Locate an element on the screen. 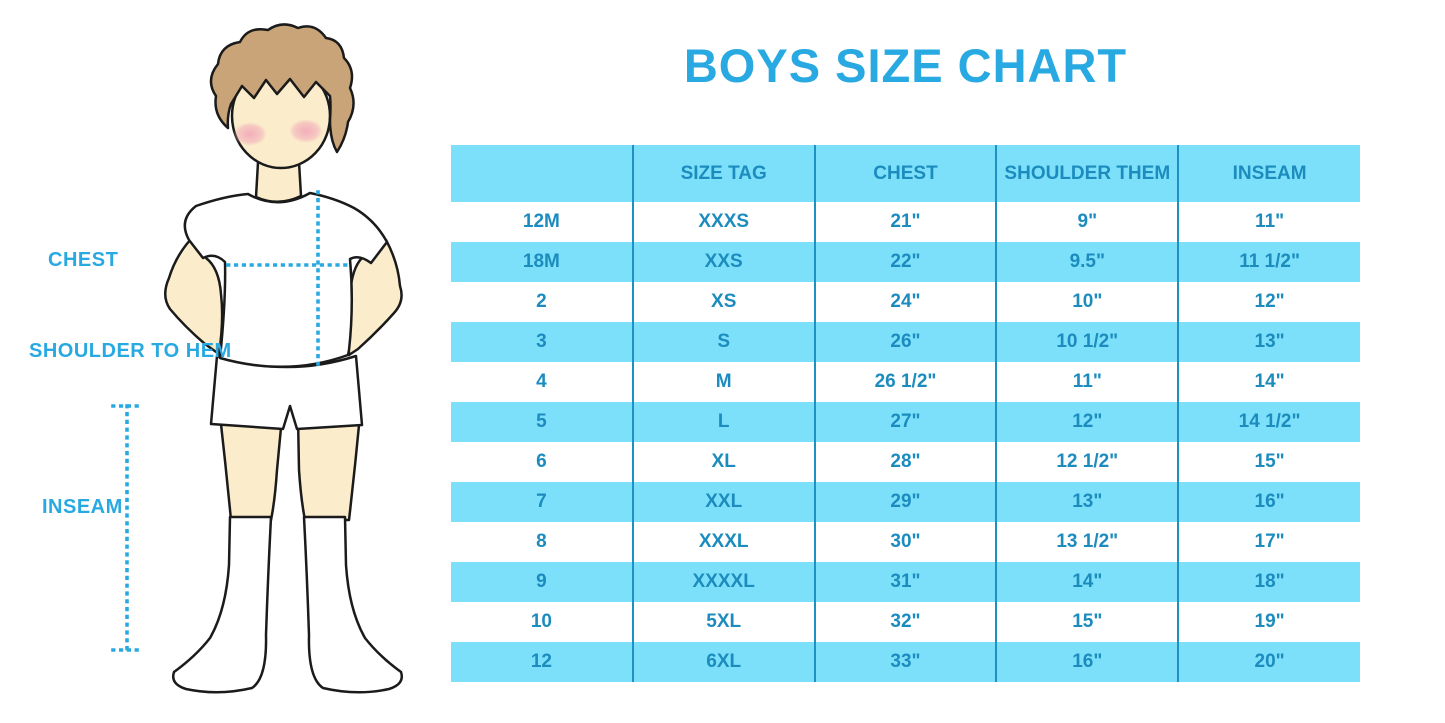 Image resolution: width=1445 pixels, height=723 pixels. table-cell: 9 is located at coordinates (542, 582).